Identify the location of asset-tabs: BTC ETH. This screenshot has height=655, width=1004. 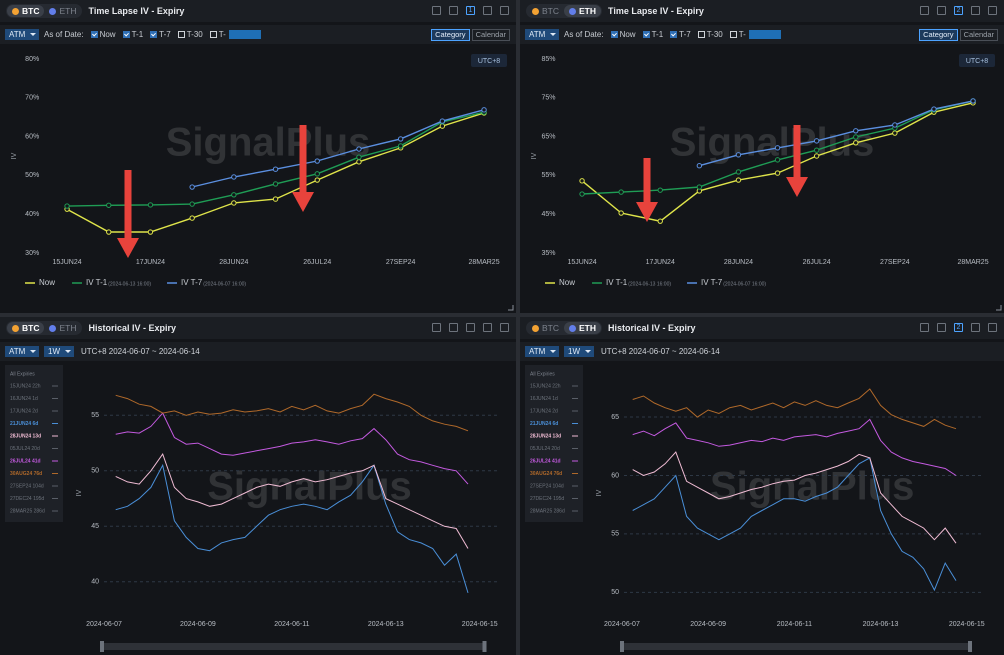
(44, 11).